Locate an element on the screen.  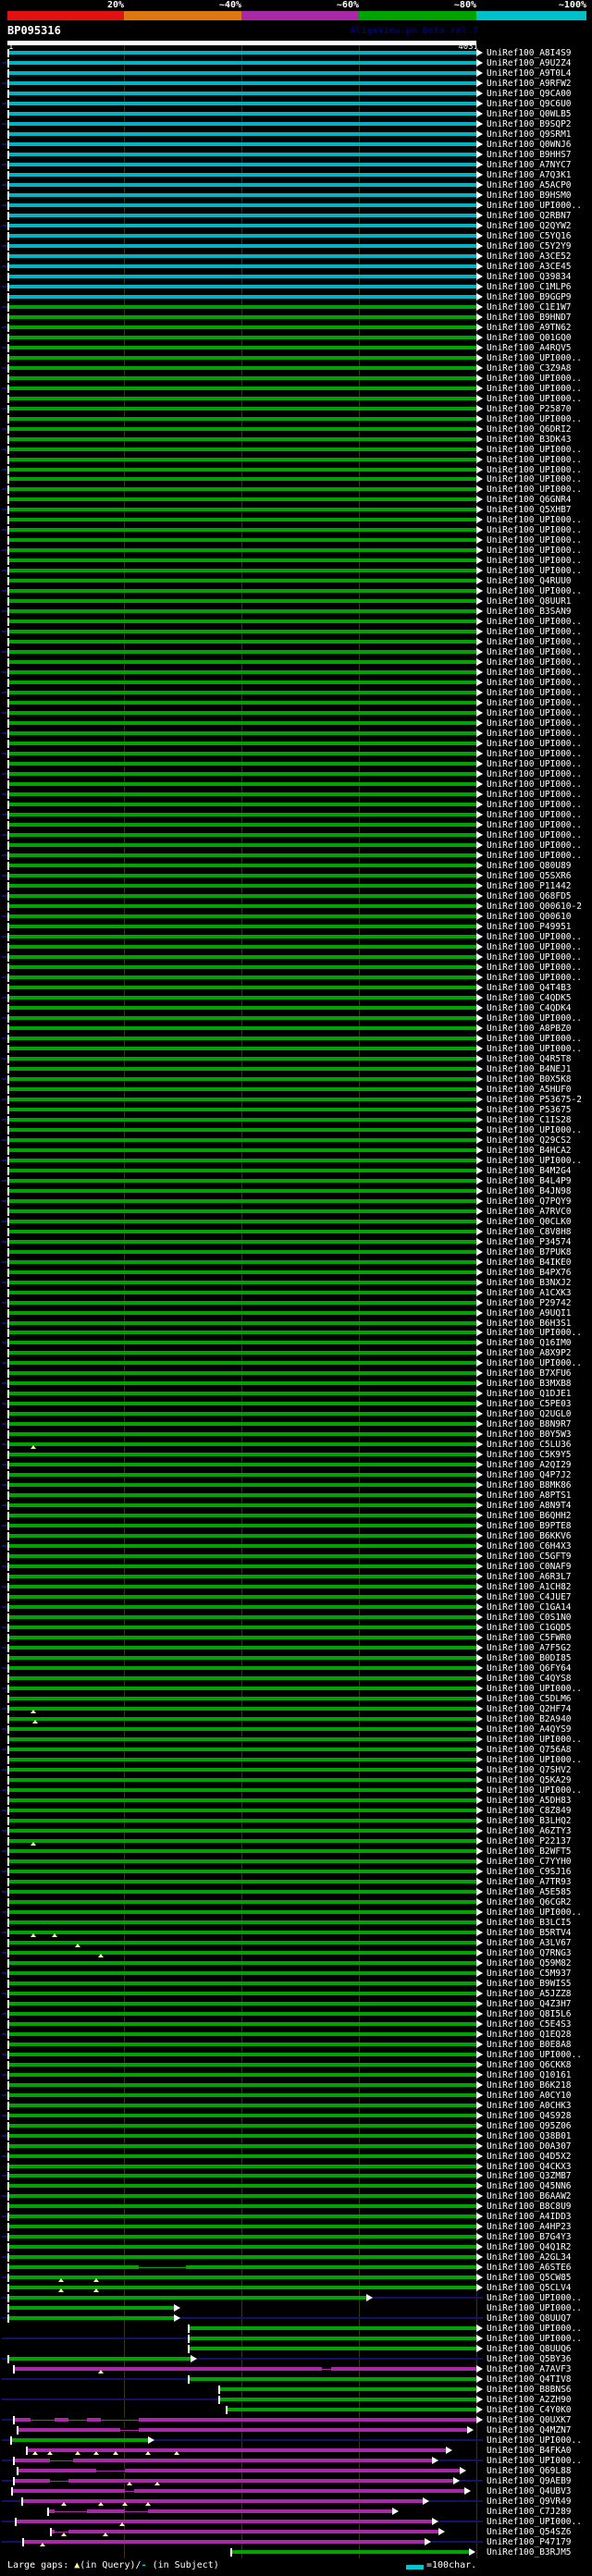
hit-label: UniRef100_B7G4Y3 is located at coordinates (530, 2237).